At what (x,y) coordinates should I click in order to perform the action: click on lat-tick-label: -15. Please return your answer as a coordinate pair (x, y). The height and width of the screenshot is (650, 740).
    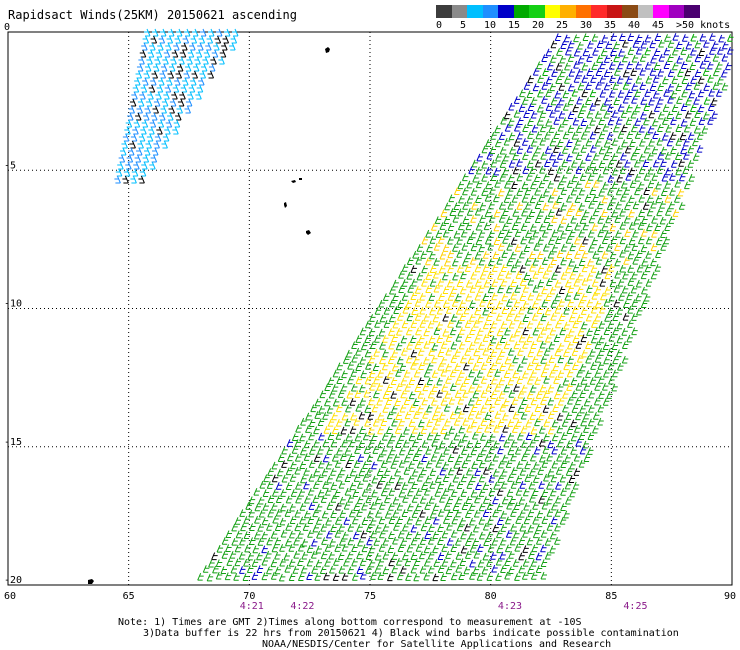
    Looking at the image, I should click on (13, 442).